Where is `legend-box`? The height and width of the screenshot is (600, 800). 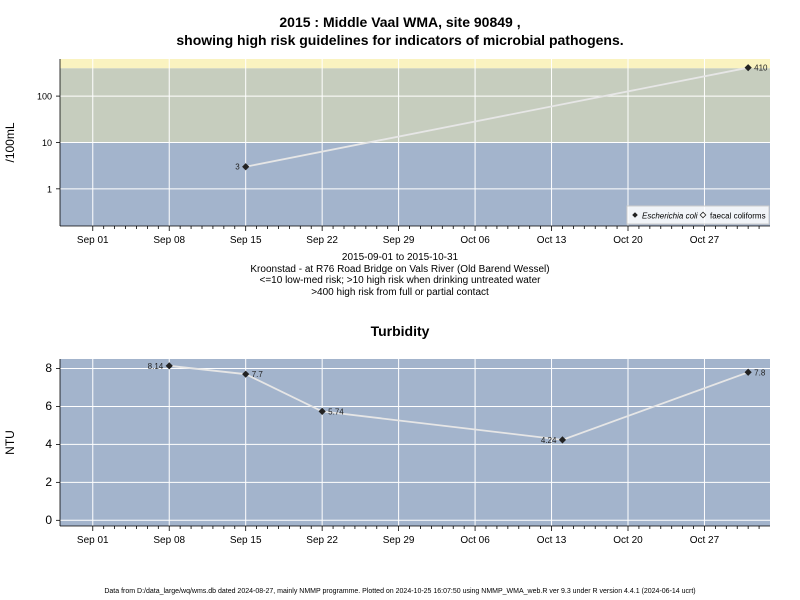
legend-box is located at coordinates (698, 215).